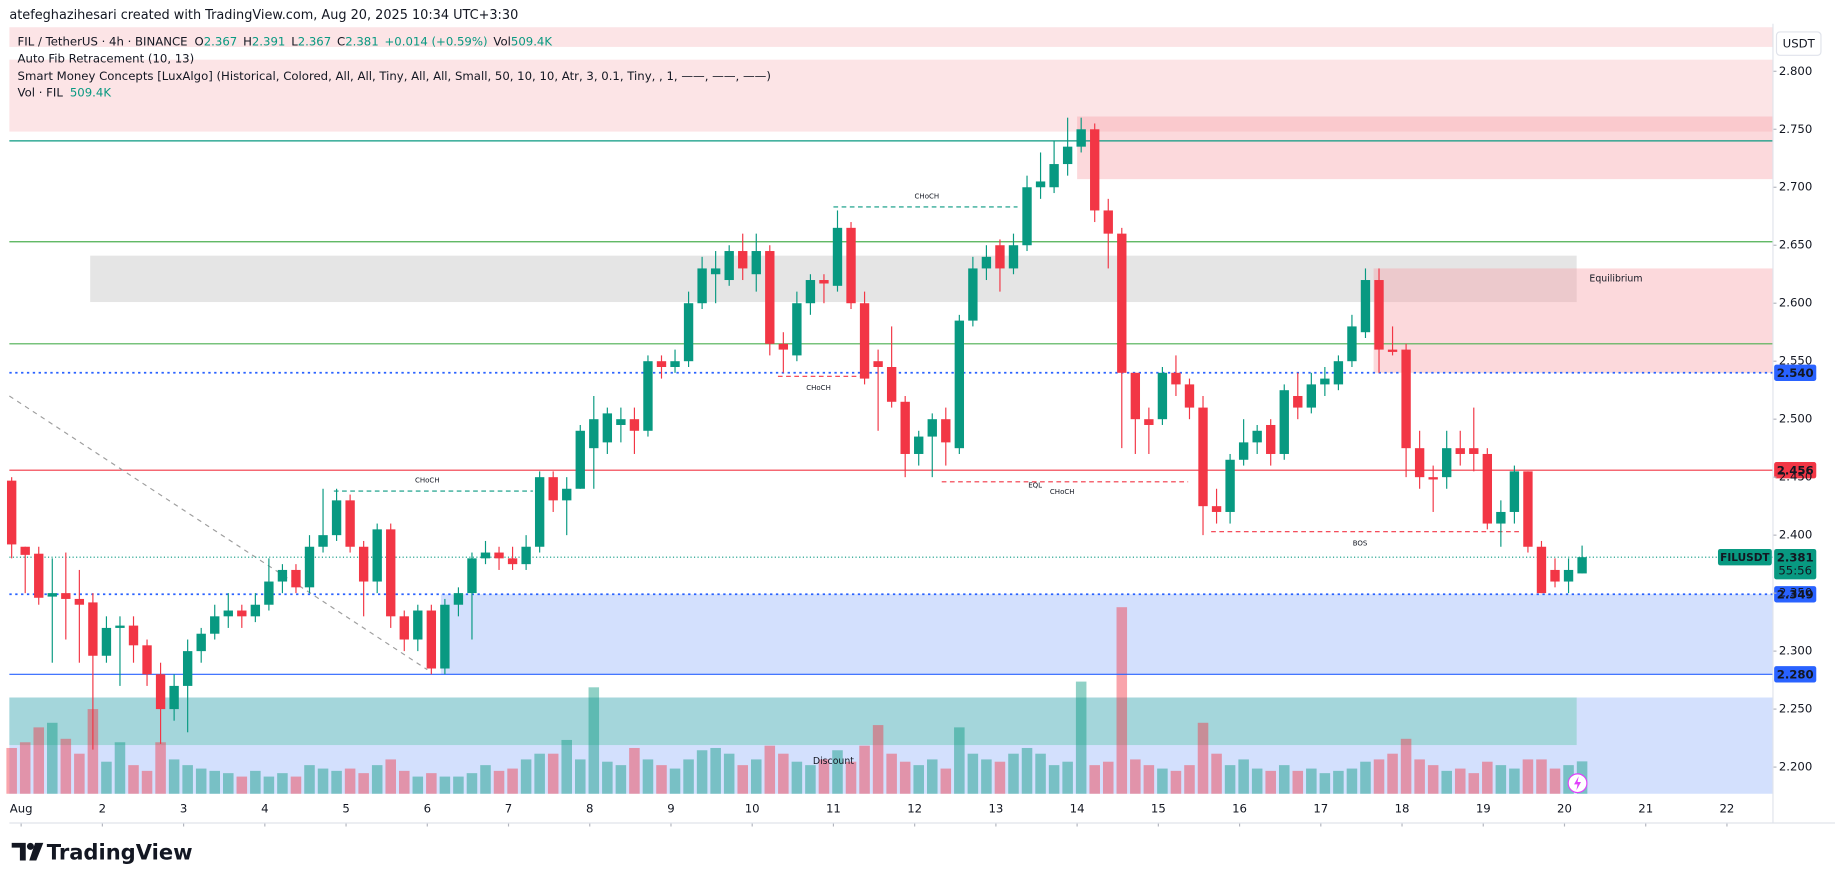 The height and width of the screenshot is (883, 1835). What do you see at coordinates (1795, 557) in the screenshot?
I see `last-price-label: 2.381` at bounding box center [1795, 557].